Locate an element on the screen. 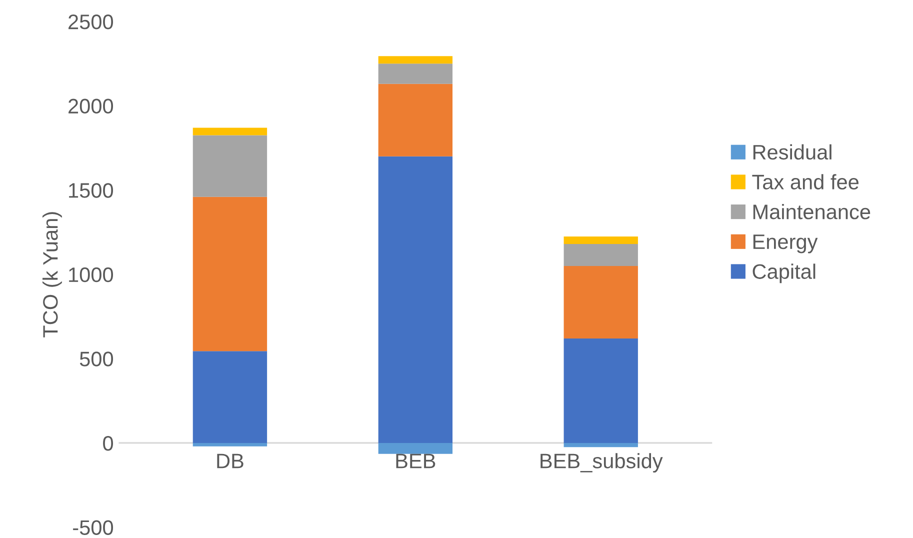 This screenshot has height=538, width=913. y-tick-label: 2000 is located at coordinates (91, 106).